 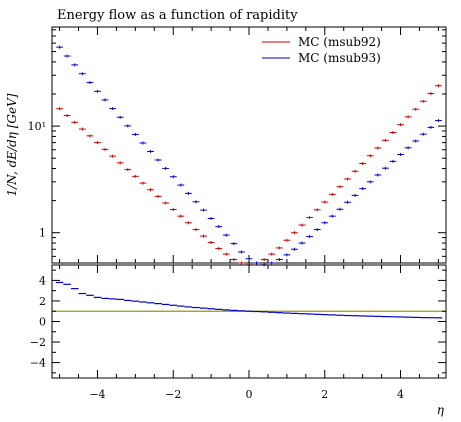 What do you see at coordinates (38, 363) in the screenshot?
I see `ratio-y-tick-label: −4` at bounding box center [38, 363].